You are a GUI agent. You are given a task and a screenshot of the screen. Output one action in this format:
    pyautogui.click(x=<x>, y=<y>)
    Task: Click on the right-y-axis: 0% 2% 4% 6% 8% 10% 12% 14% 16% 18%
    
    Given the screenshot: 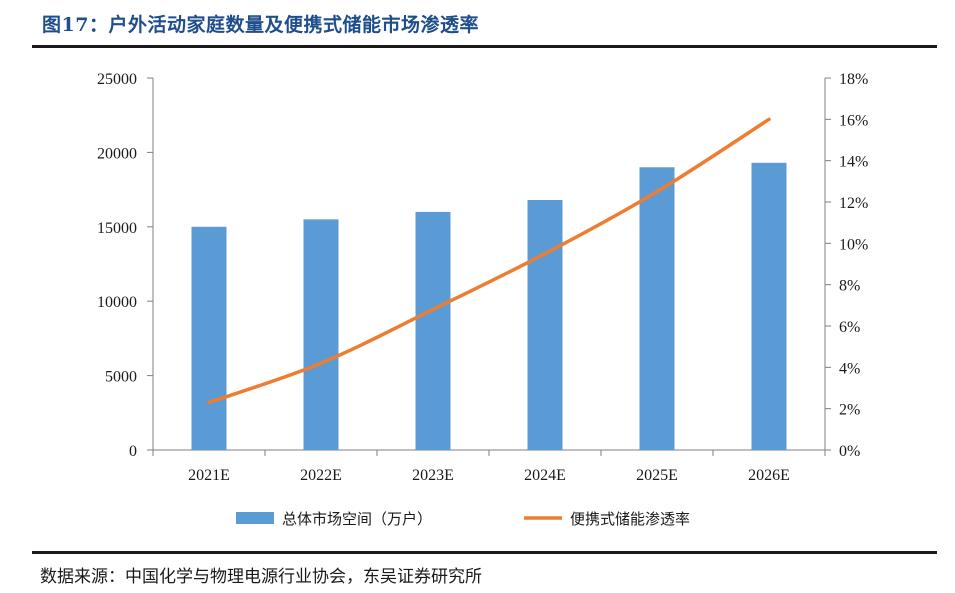 What is the action you would take?
    pyautogui.click(x=846, y=265)
    